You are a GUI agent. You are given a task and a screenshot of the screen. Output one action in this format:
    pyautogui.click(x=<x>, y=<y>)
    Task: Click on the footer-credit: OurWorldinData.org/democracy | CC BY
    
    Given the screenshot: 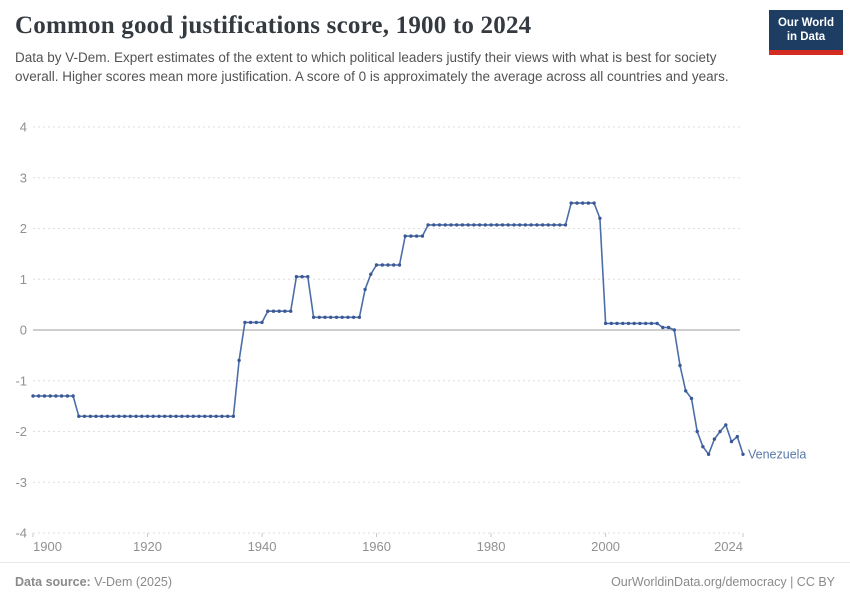 What is the action you would take?
    pyautogui.click(x=723, y=582)
    